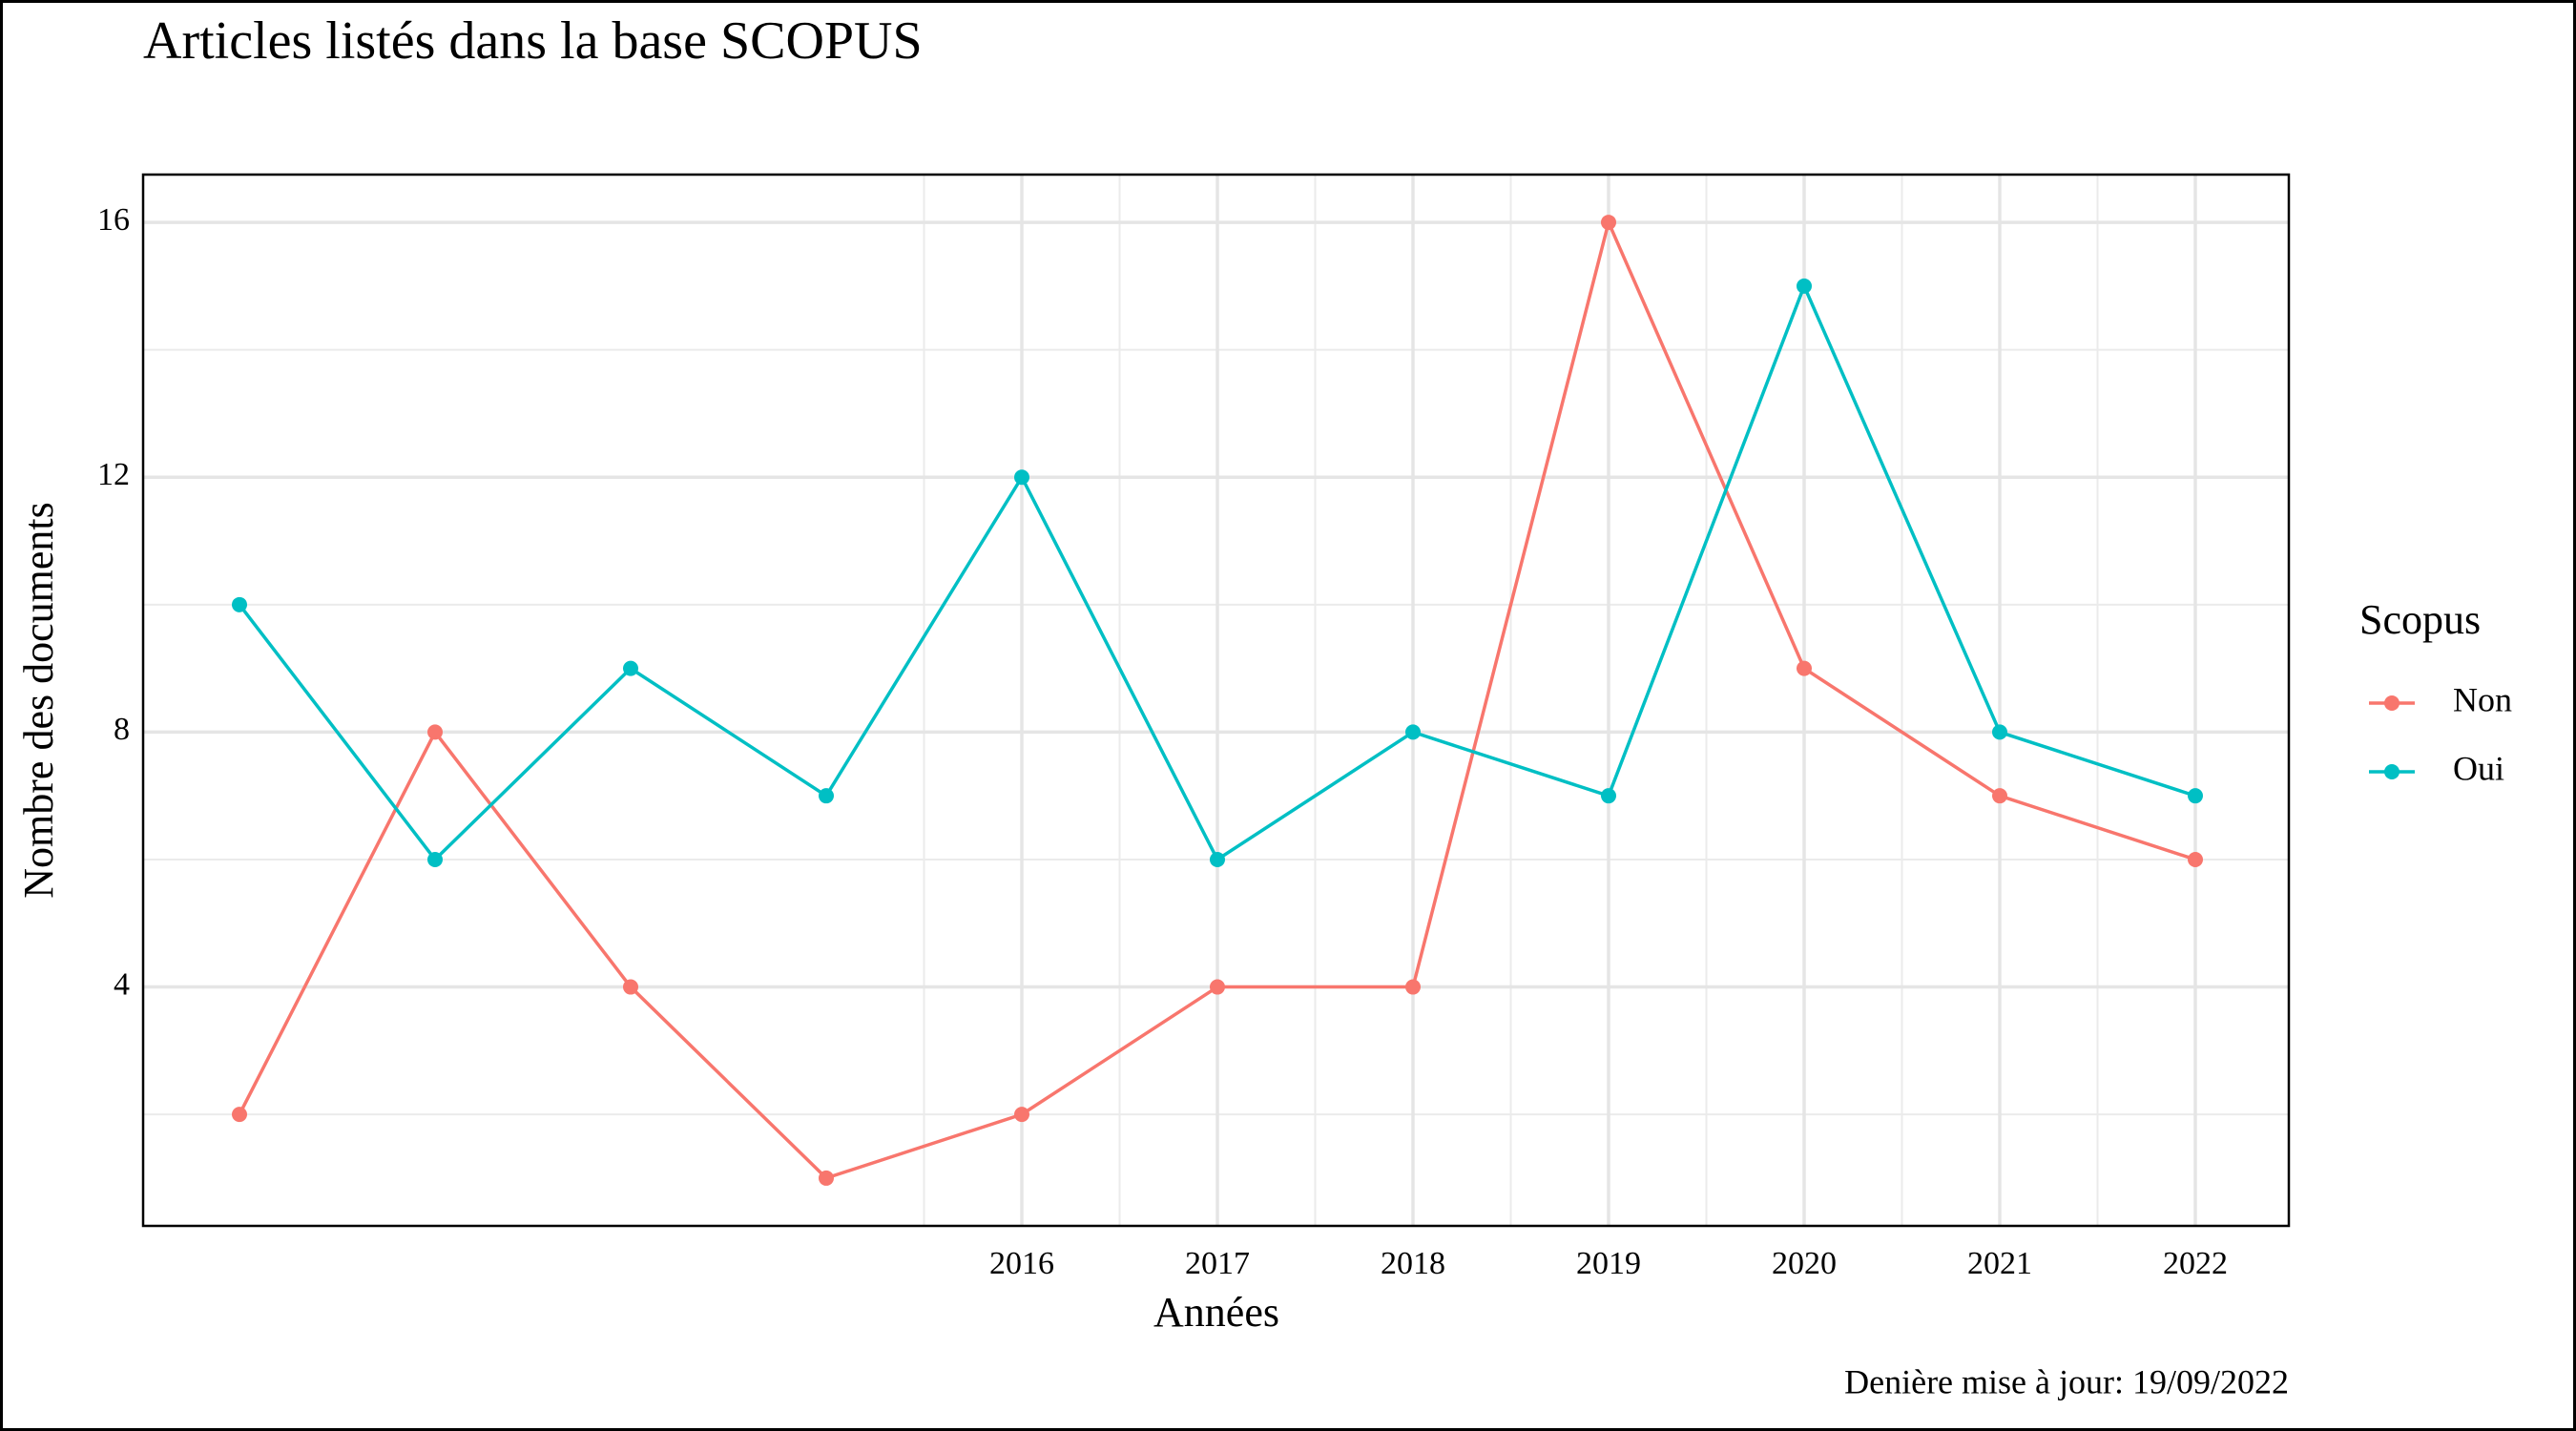 The height and width of the screenshot is (1431, 2576). What do you see at coordinates (1217, 1263) in the screenshot?
I see `x-tick-label: 2017` at bounding box center [1217, 1263].